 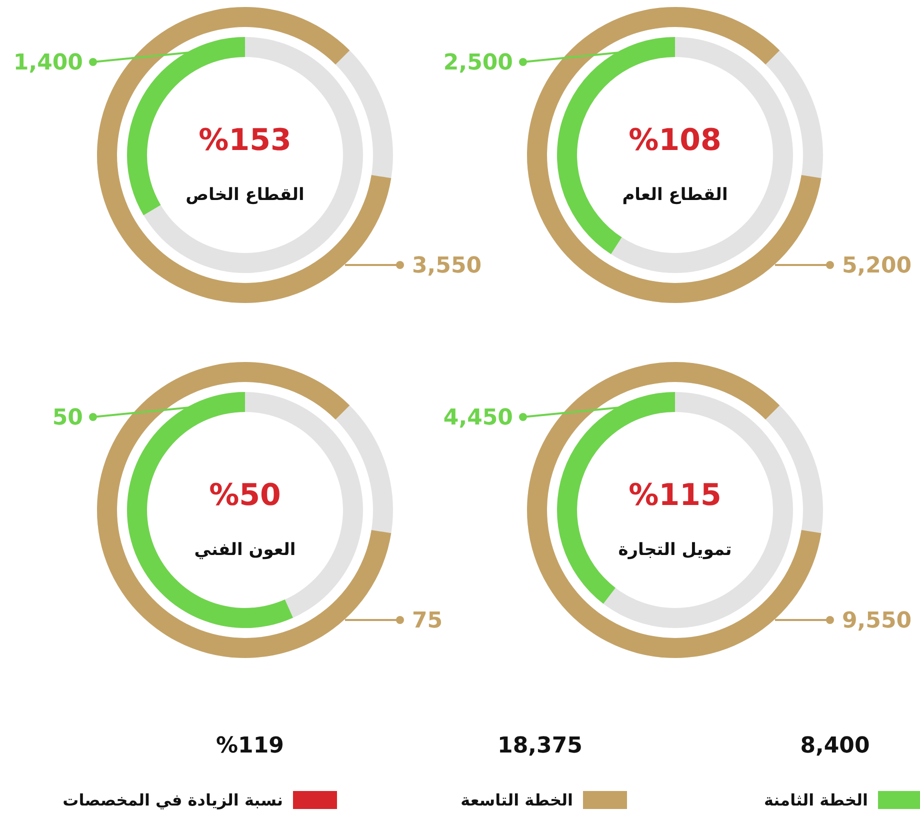 What do you see at coordinates (67, 418) in the screenshot?
I see `data-label: 50` at bounding box center [67, 418].